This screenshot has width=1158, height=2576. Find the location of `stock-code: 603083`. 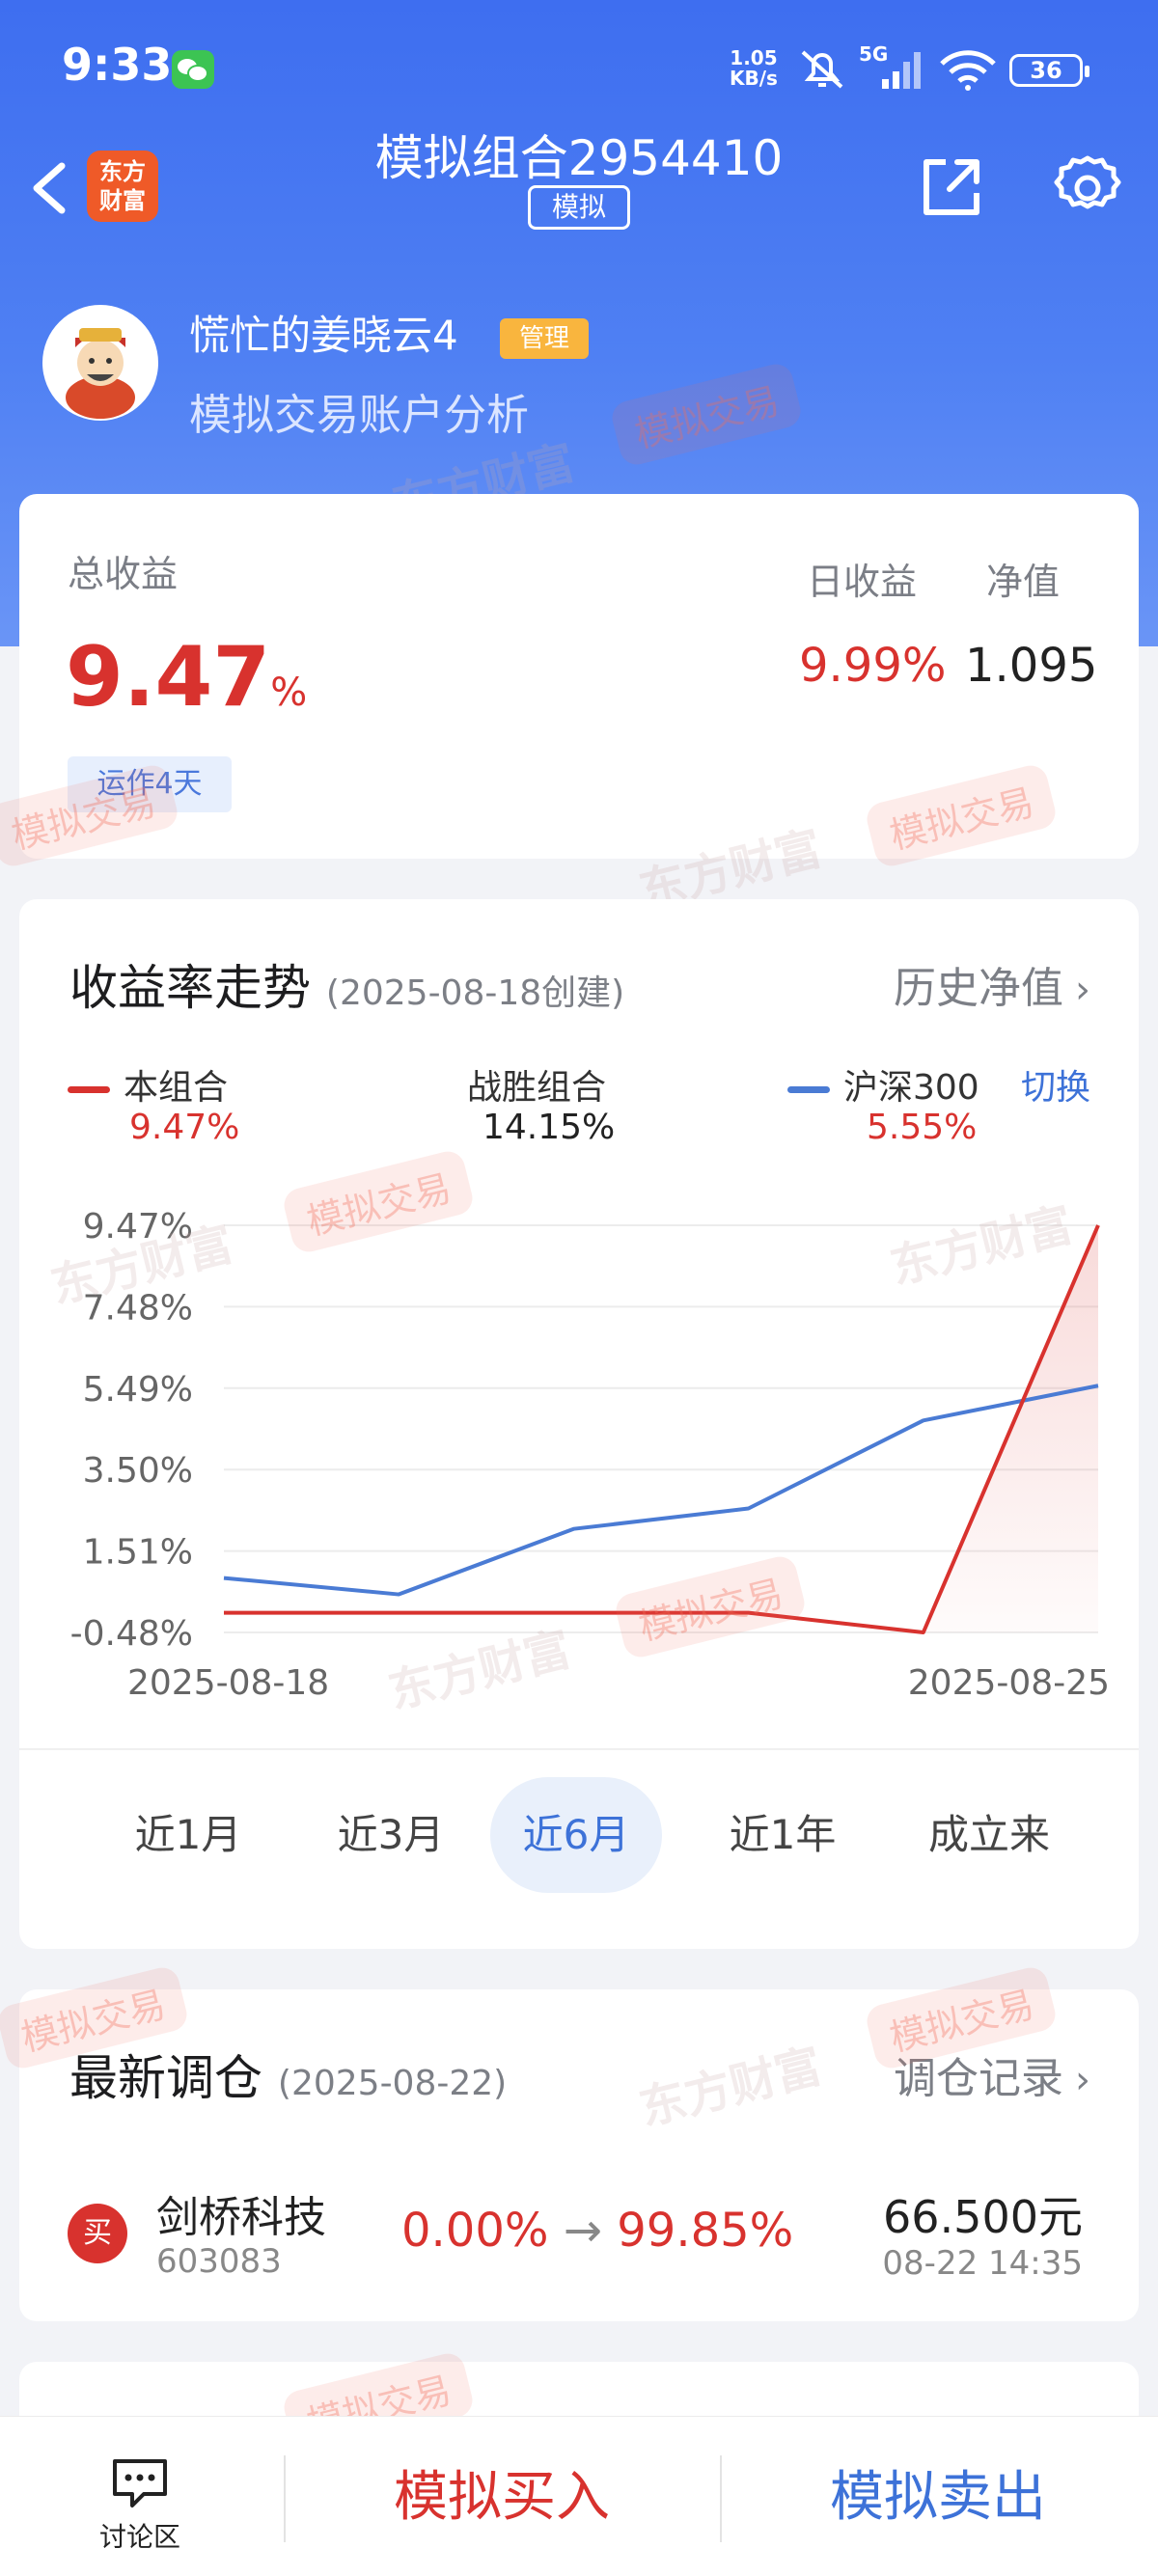

stock-code: 603083 is located at coordinates (219, 2261).